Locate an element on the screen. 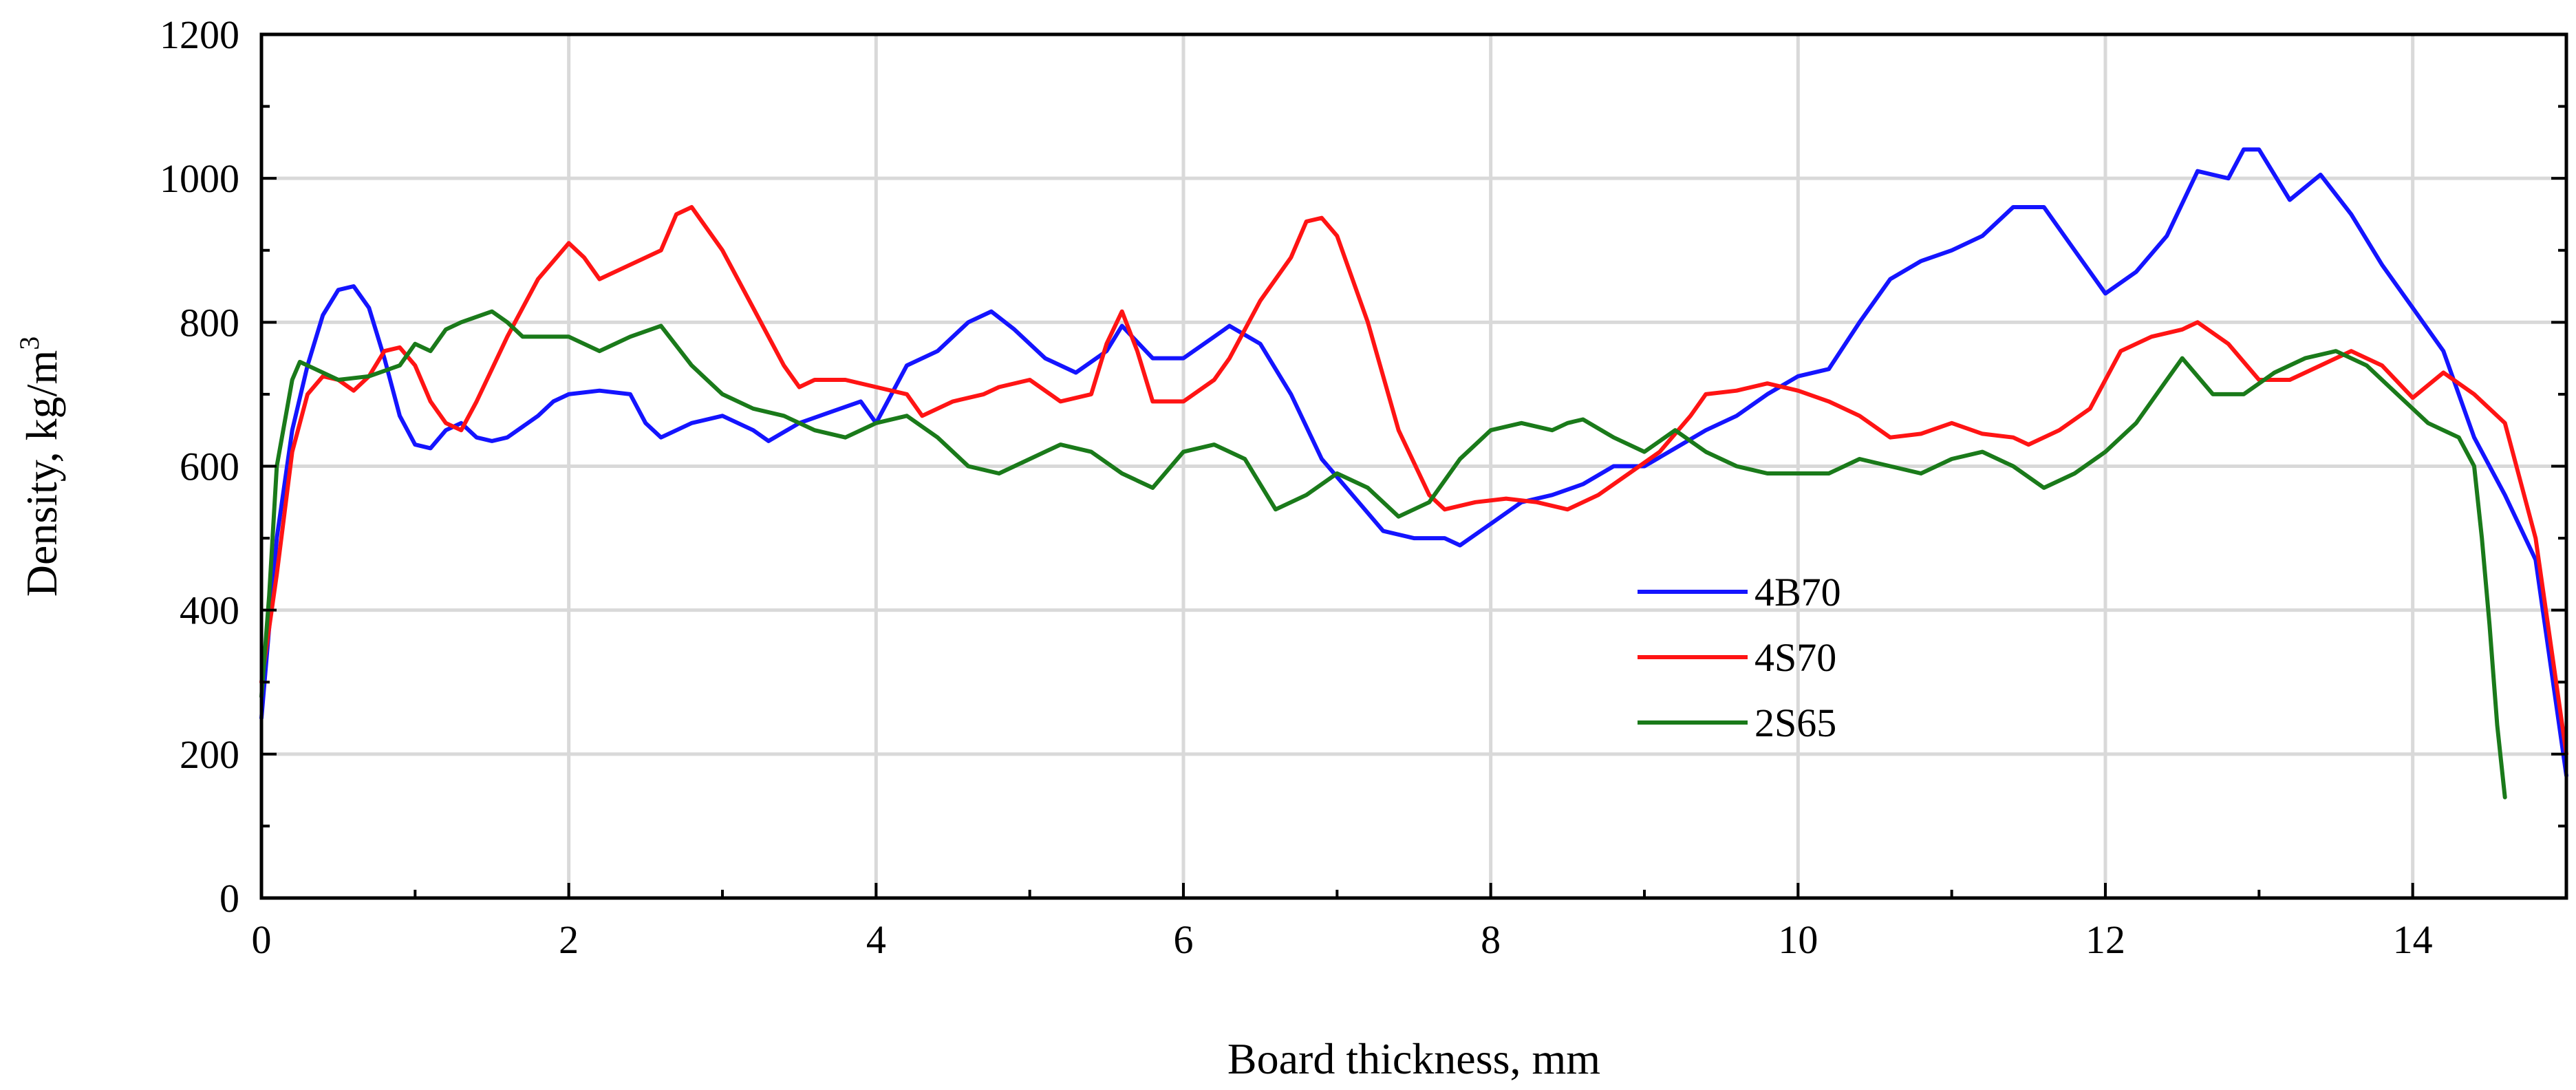 This screenshot has width=2576, height=1090. y-axis-title-main: Density, kg/m is located at coordinates (41, 474).